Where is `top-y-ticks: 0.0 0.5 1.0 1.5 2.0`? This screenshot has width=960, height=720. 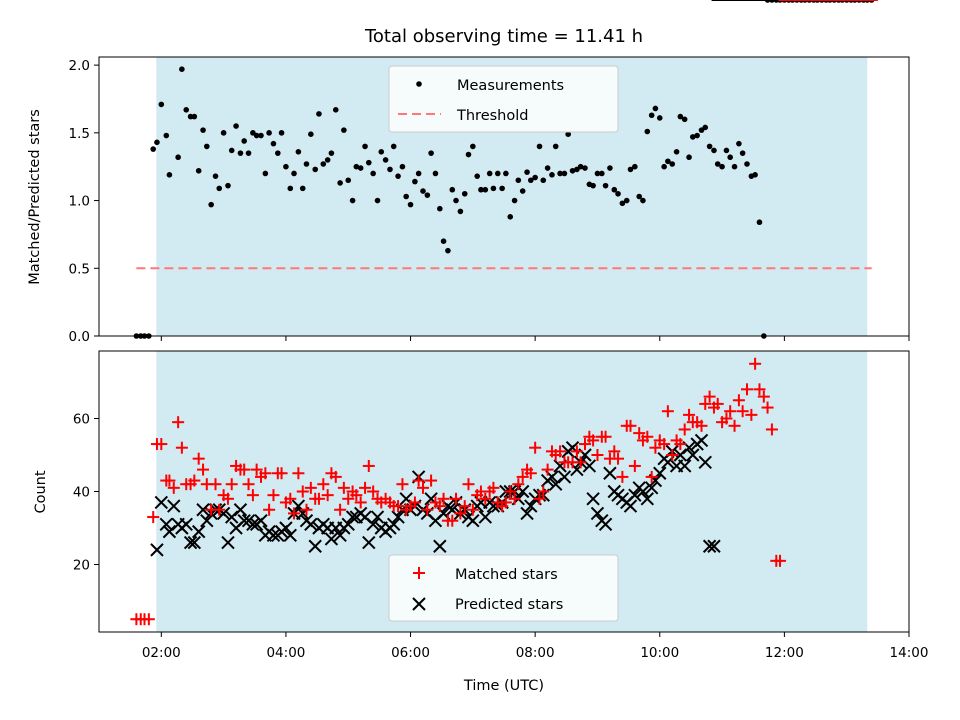 top-y-ticks: 0.0 0.5 1.0 1.5 2.0 is located at coordinates (84, 201).